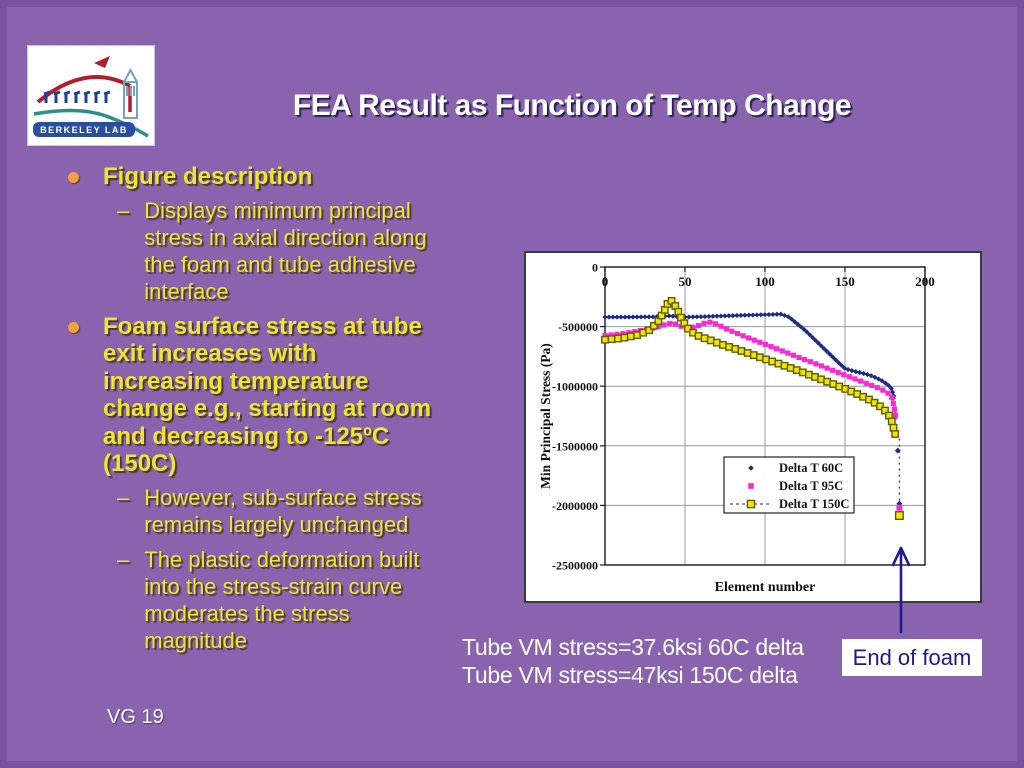 Image resolution: width=1024 pixels, height=768 pixels. Describe the element at coordinates (575, 506) in the screenshot. I see `svg-text: -2000000` at that location.